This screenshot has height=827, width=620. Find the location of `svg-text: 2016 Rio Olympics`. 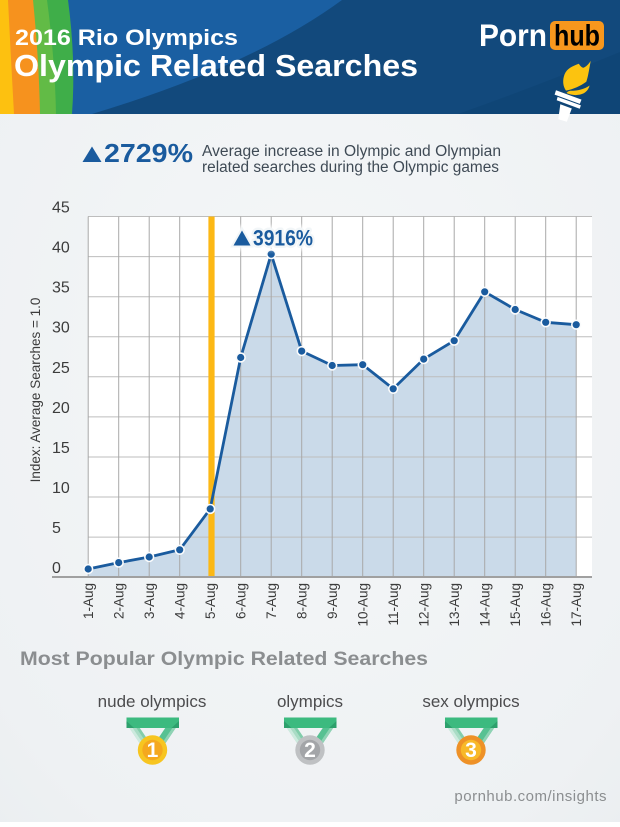

svg-text: 2016 Rio Olympics is located at coordinates (126, 37).